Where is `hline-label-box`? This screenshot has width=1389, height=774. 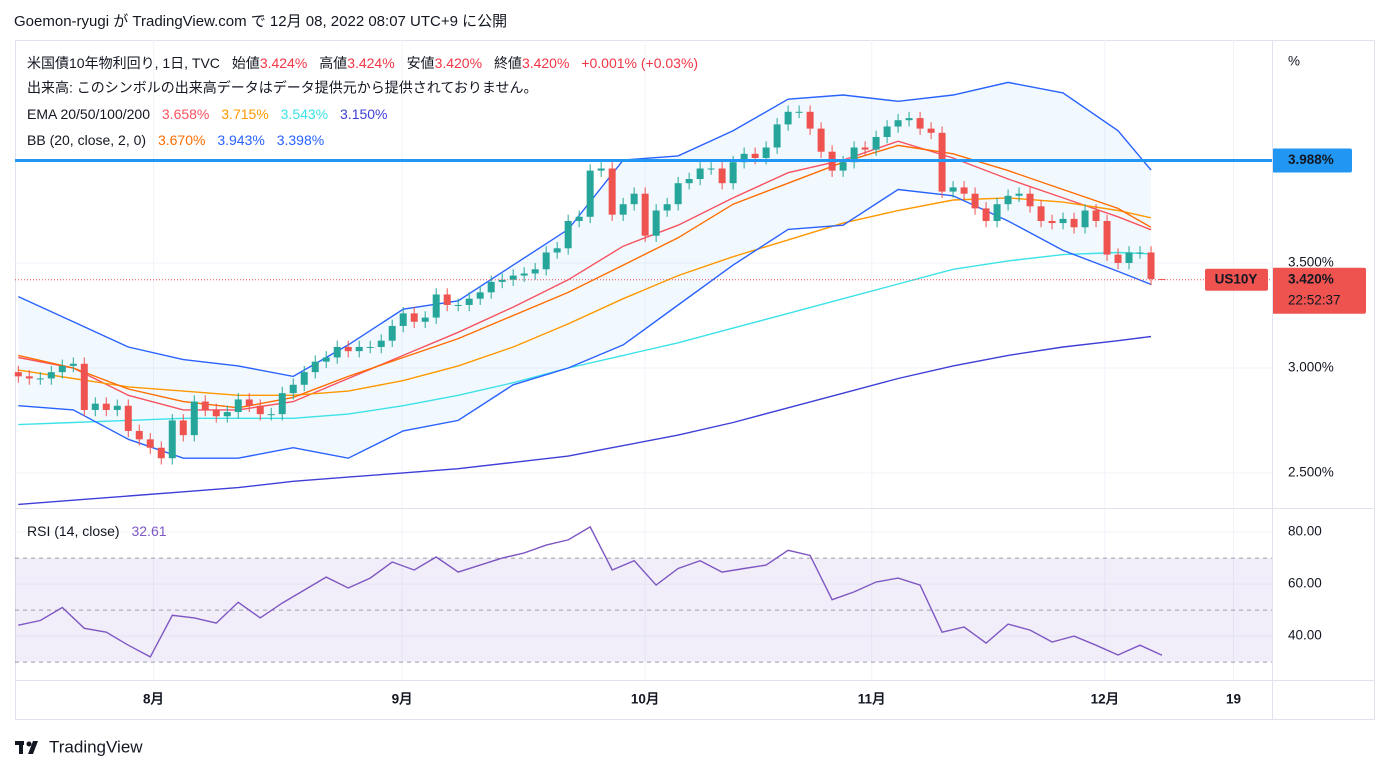
hline-label-box is located at coordinates (1312, 160).